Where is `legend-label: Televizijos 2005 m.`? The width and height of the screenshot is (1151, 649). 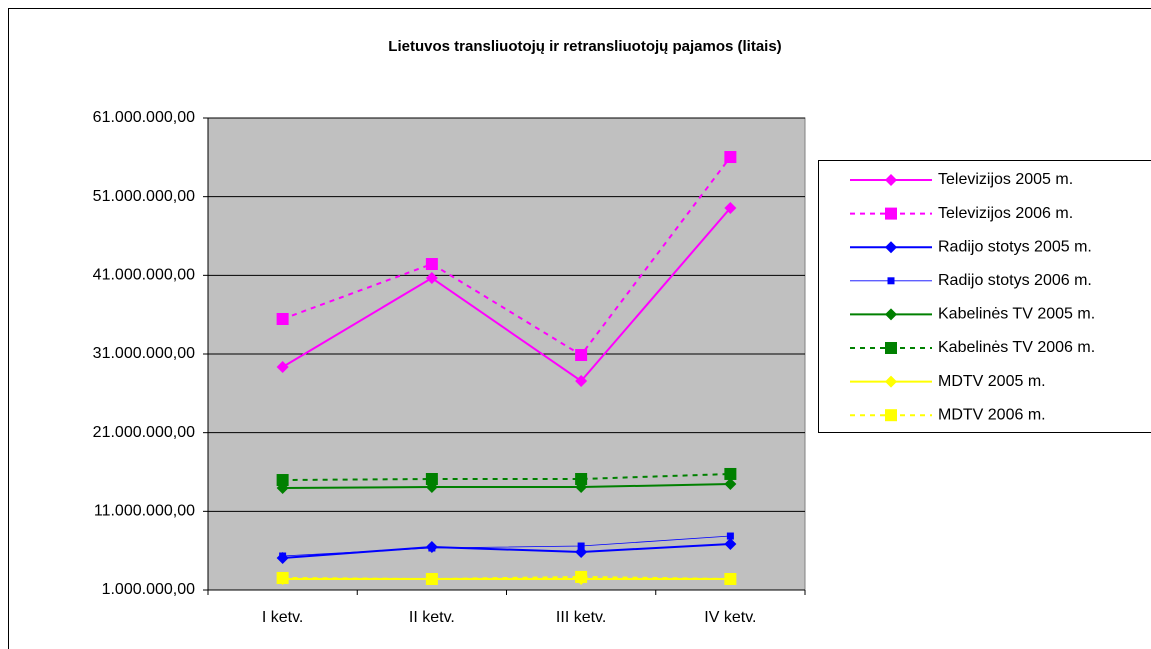
legend-label: Televizijos 2005 m. is located at coordinates (1005, 179).